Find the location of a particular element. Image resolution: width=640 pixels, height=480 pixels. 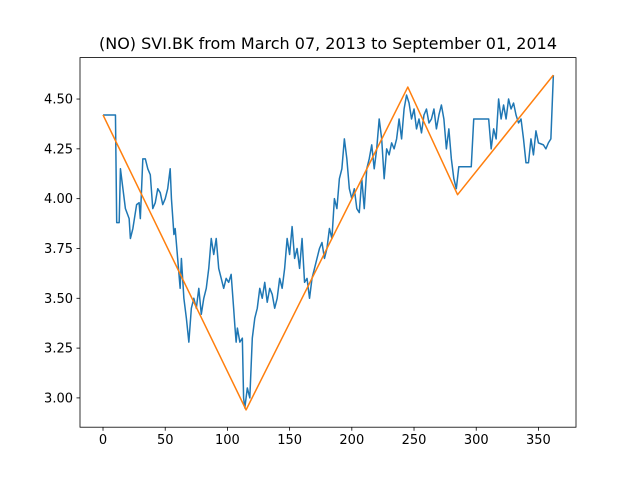

x-tick-label: 200 is located at coordinates (351, 440).